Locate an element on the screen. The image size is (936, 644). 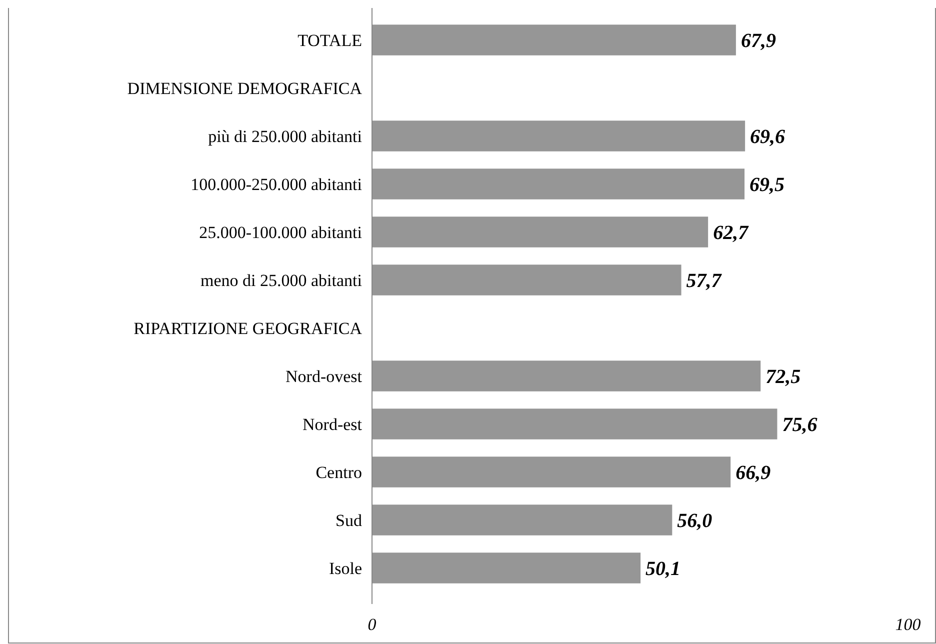
data-label: 69,6 is located at coordinates (768, 137).